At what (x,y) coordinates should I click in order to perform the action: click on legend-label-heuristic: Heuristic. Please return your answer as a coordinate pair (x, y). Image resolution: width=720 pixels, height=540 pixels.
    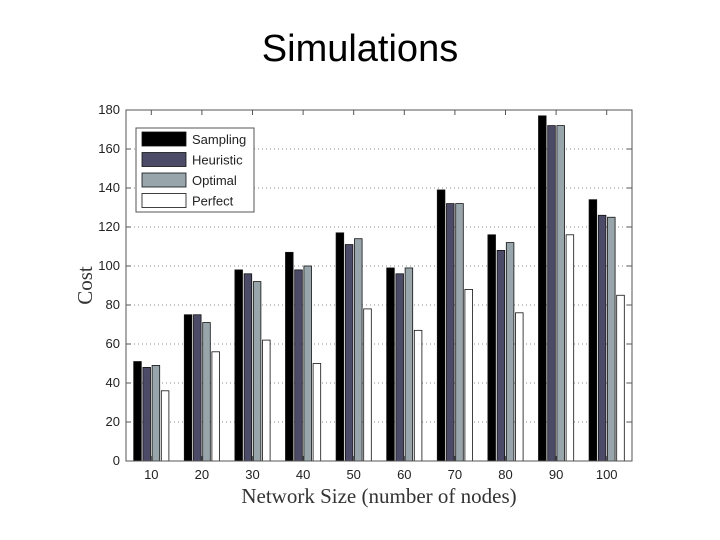
    Looking at the image, I should click on (217, 160).